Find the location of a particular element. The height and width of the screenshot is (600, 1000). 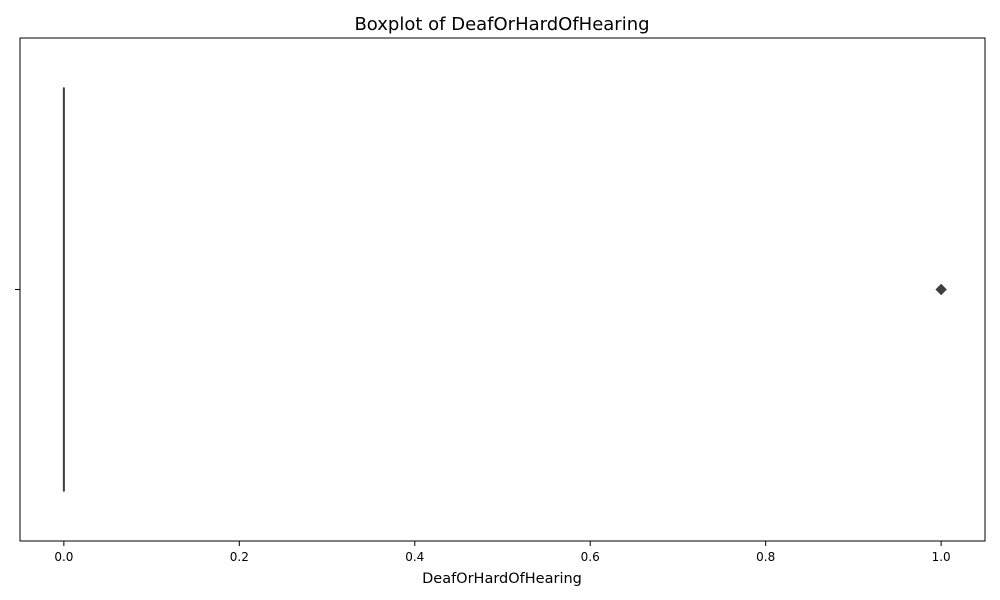

x-axis: 0.0 0.2 0.4 0.6 0.8 1.0 is located at coordinates (502, 552).